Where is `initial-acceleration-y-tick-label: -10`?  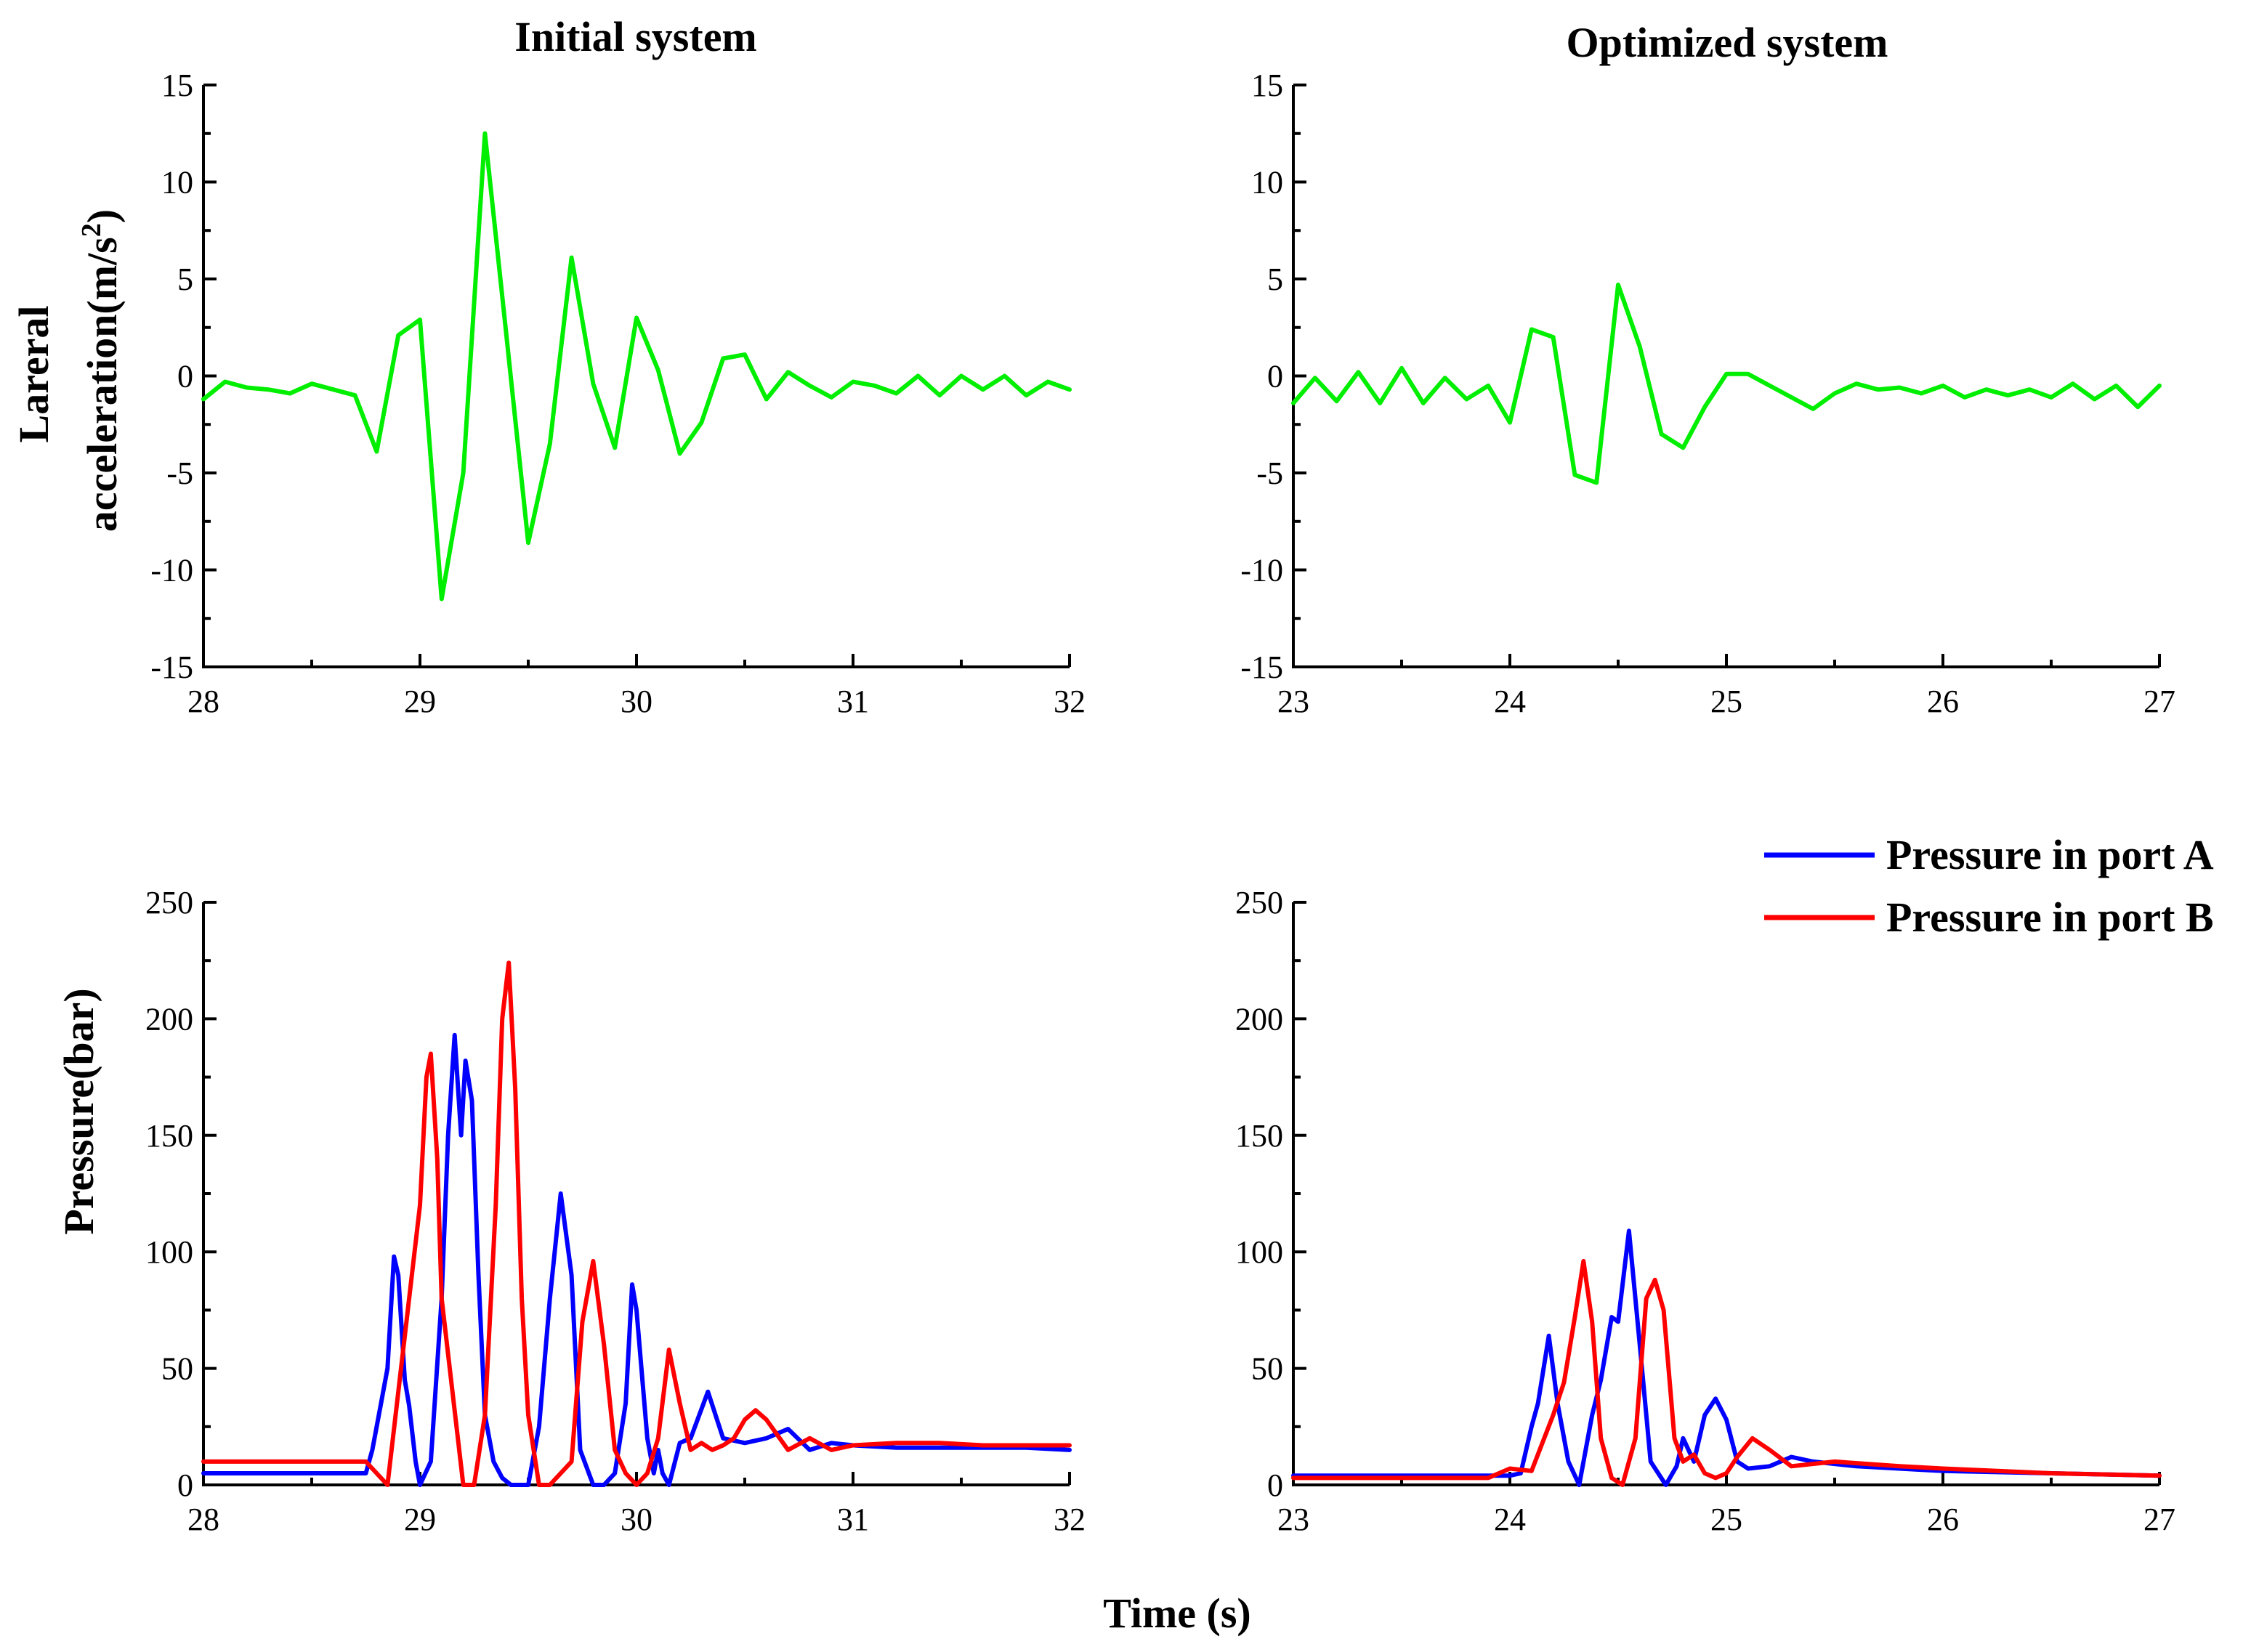 initial-acceleration-y-tick-label: -10 is located at coordinates (171, 570).